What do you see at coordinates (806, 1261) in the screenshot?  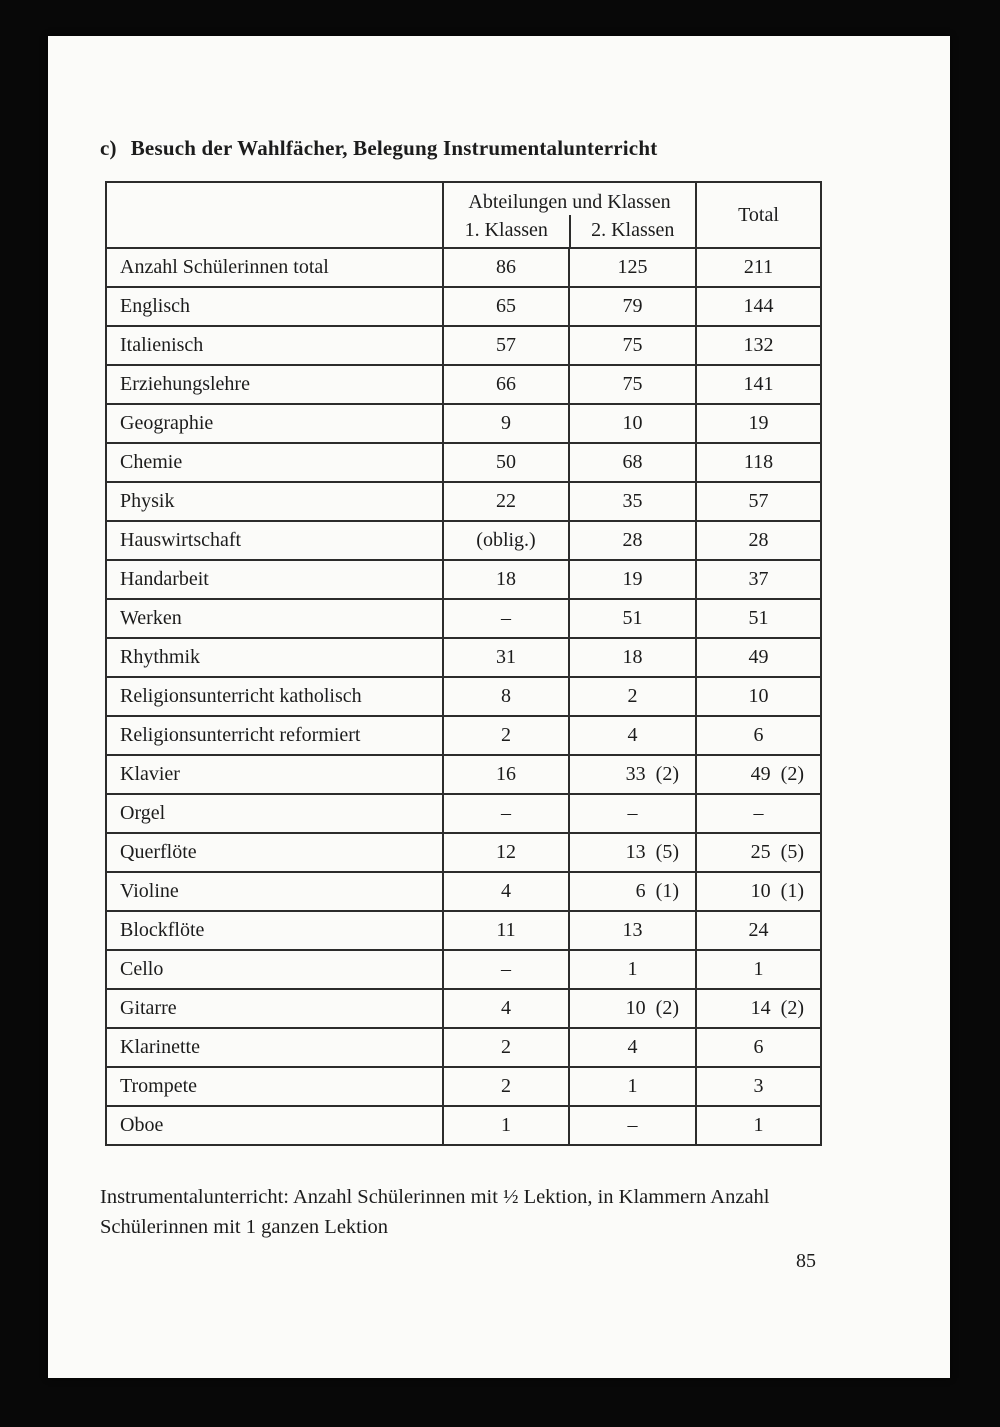 I see `page-number: 85` at bounding box center [806, 1261].